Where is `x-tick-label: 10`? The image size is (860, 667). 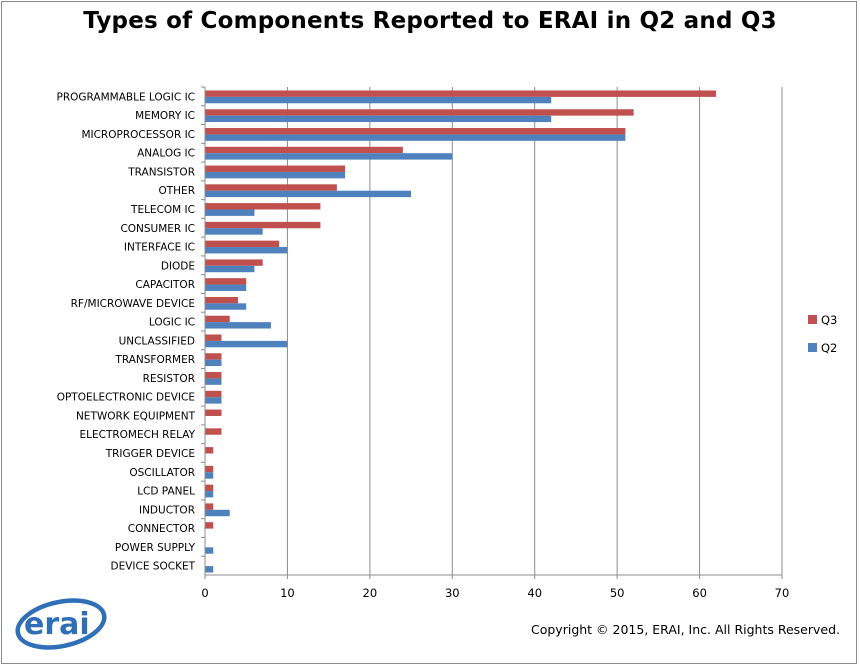 x-tick-label: 10 is located at coordinates (287, 593).